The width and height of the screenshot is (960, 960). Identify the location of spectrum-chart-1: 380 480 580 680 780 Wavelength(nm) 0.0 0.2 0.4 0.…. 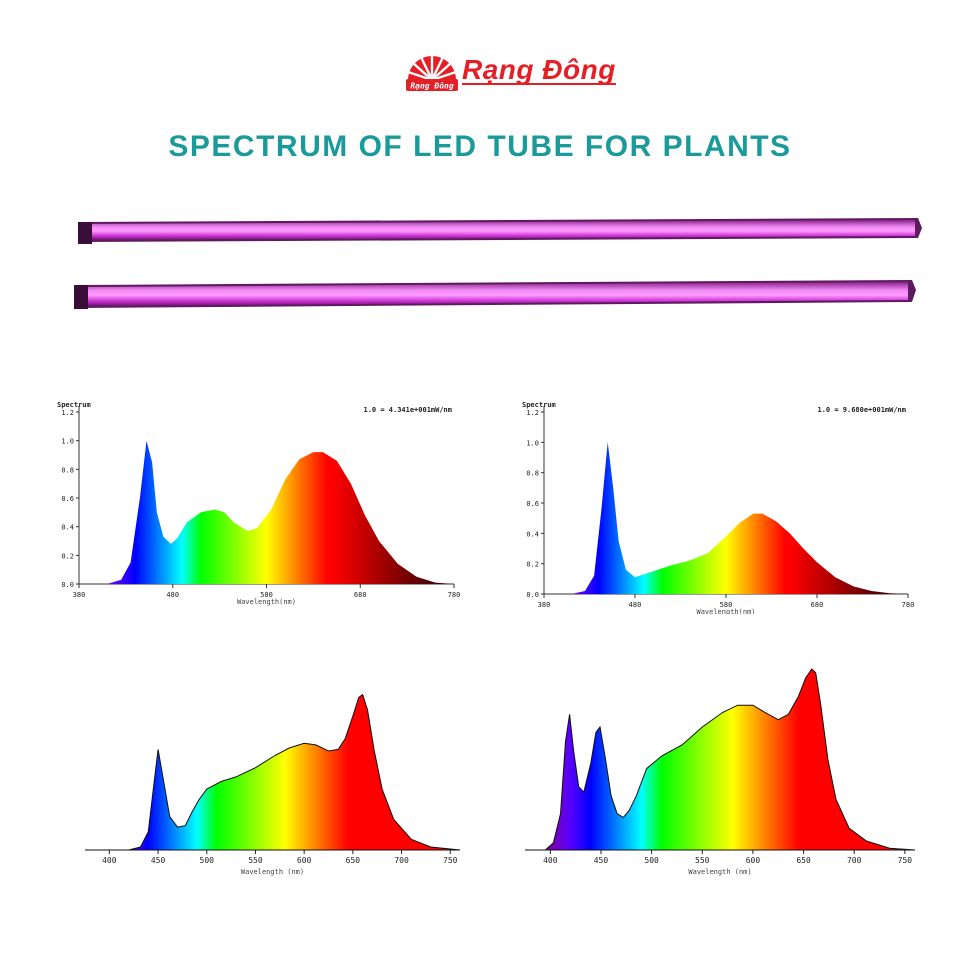
(259, 503).